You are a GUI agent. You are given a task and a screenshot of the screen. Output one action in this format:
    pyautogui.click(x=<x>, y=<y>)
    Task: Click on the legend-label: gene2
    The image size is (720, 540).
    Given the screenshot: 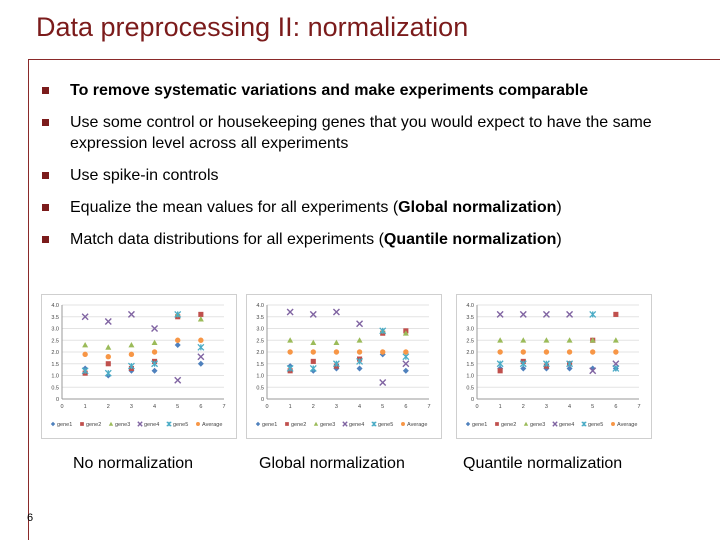 What is the action you would take?
    pyautogui.click(x=298, y=425)
    